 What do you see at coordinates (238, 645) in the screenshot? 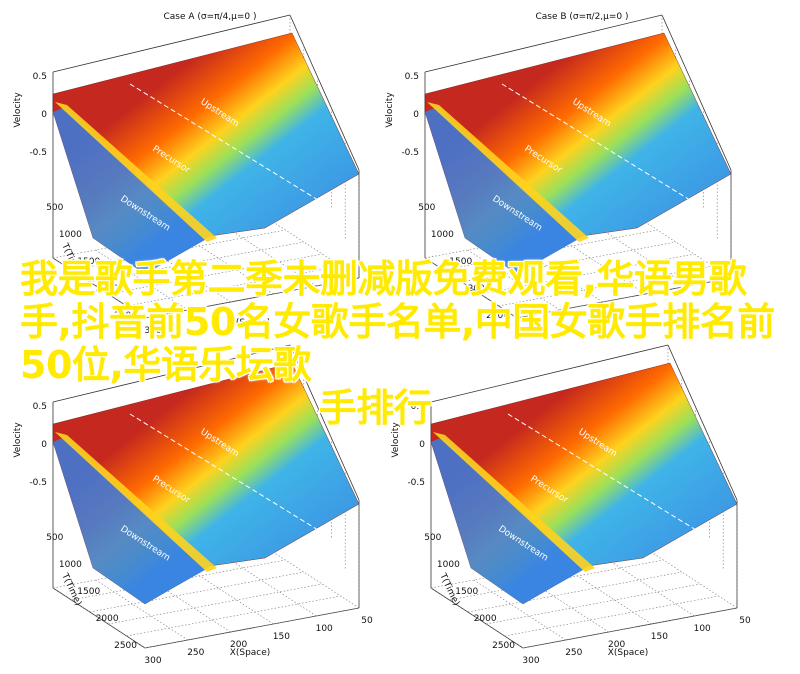
I see `x-tick-label: 200` at bounding box center [238, 645].